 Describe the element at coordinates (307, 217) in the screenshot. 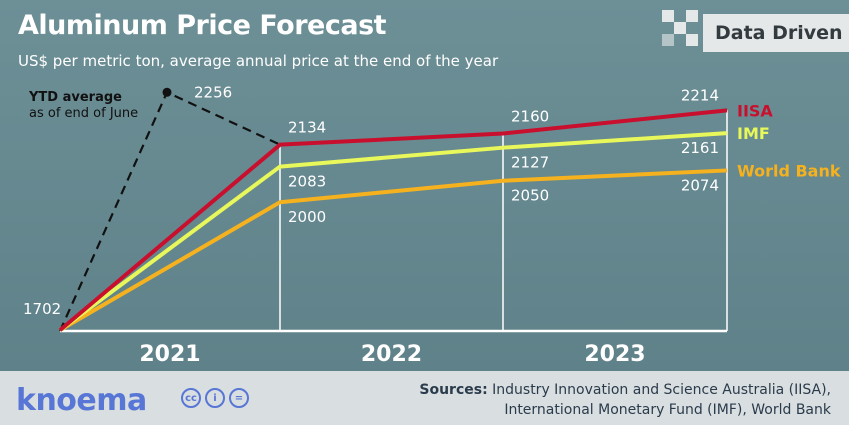

I see `data-label-world-bank-1: 2000` at that location.